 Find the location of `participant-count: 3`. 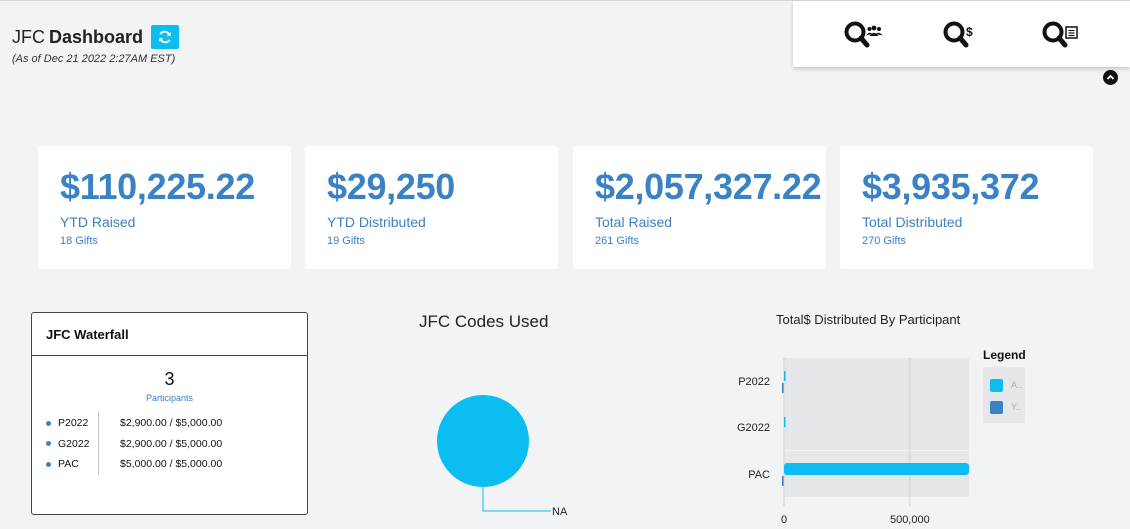

participant-count: 3 is located at coordinates (169, 379).